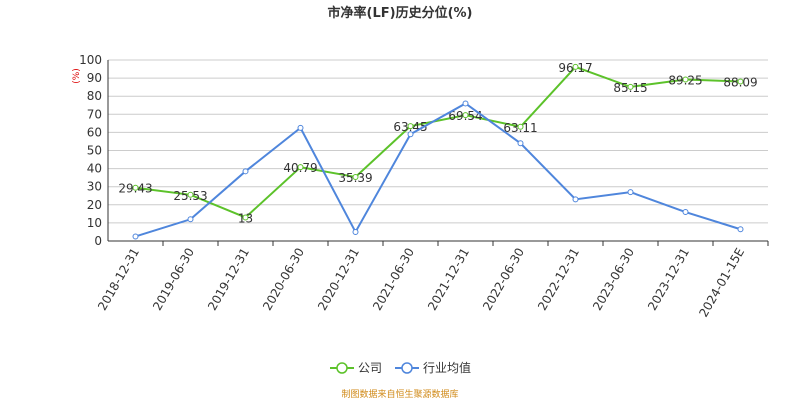 The image size is (800, 404). What do you see at coordinates (447, 367) in the screenshot?
I see `legend-label: 行业均值` at bounding box center [447, 367].